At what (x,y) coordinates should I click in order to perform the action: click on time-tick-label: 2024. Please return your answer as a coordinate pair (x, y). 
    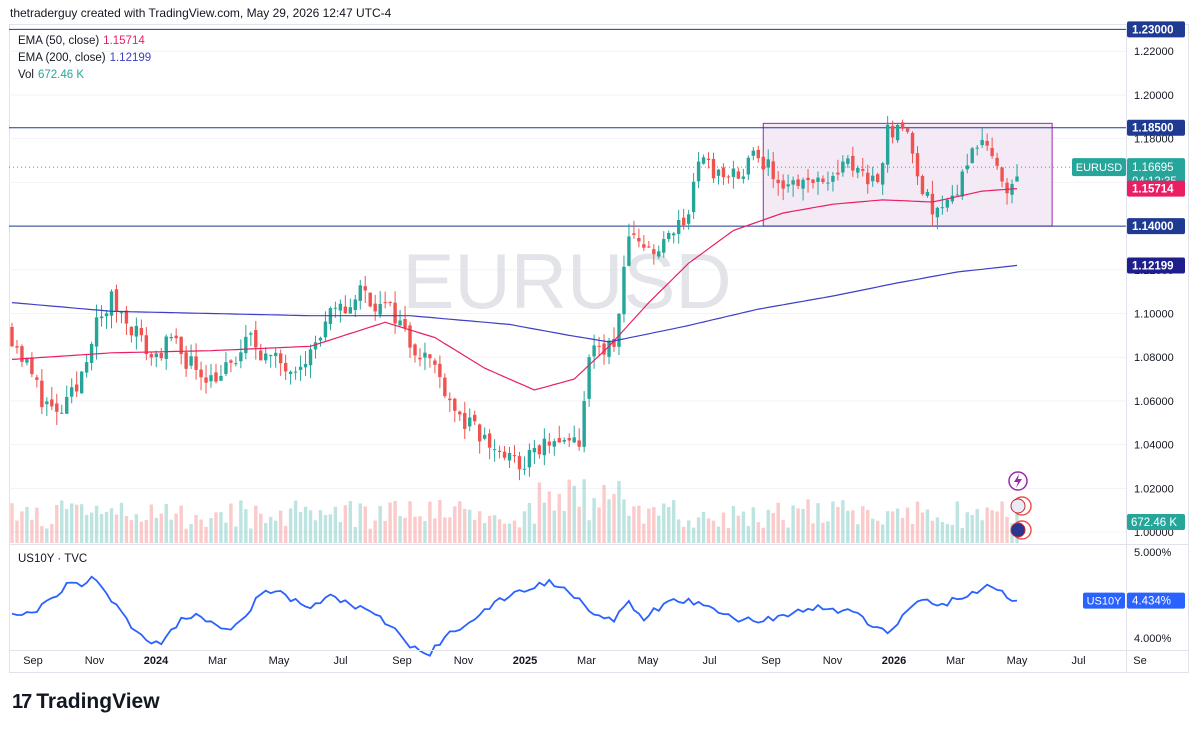
    Looking at the image, I should click on (156, 661).